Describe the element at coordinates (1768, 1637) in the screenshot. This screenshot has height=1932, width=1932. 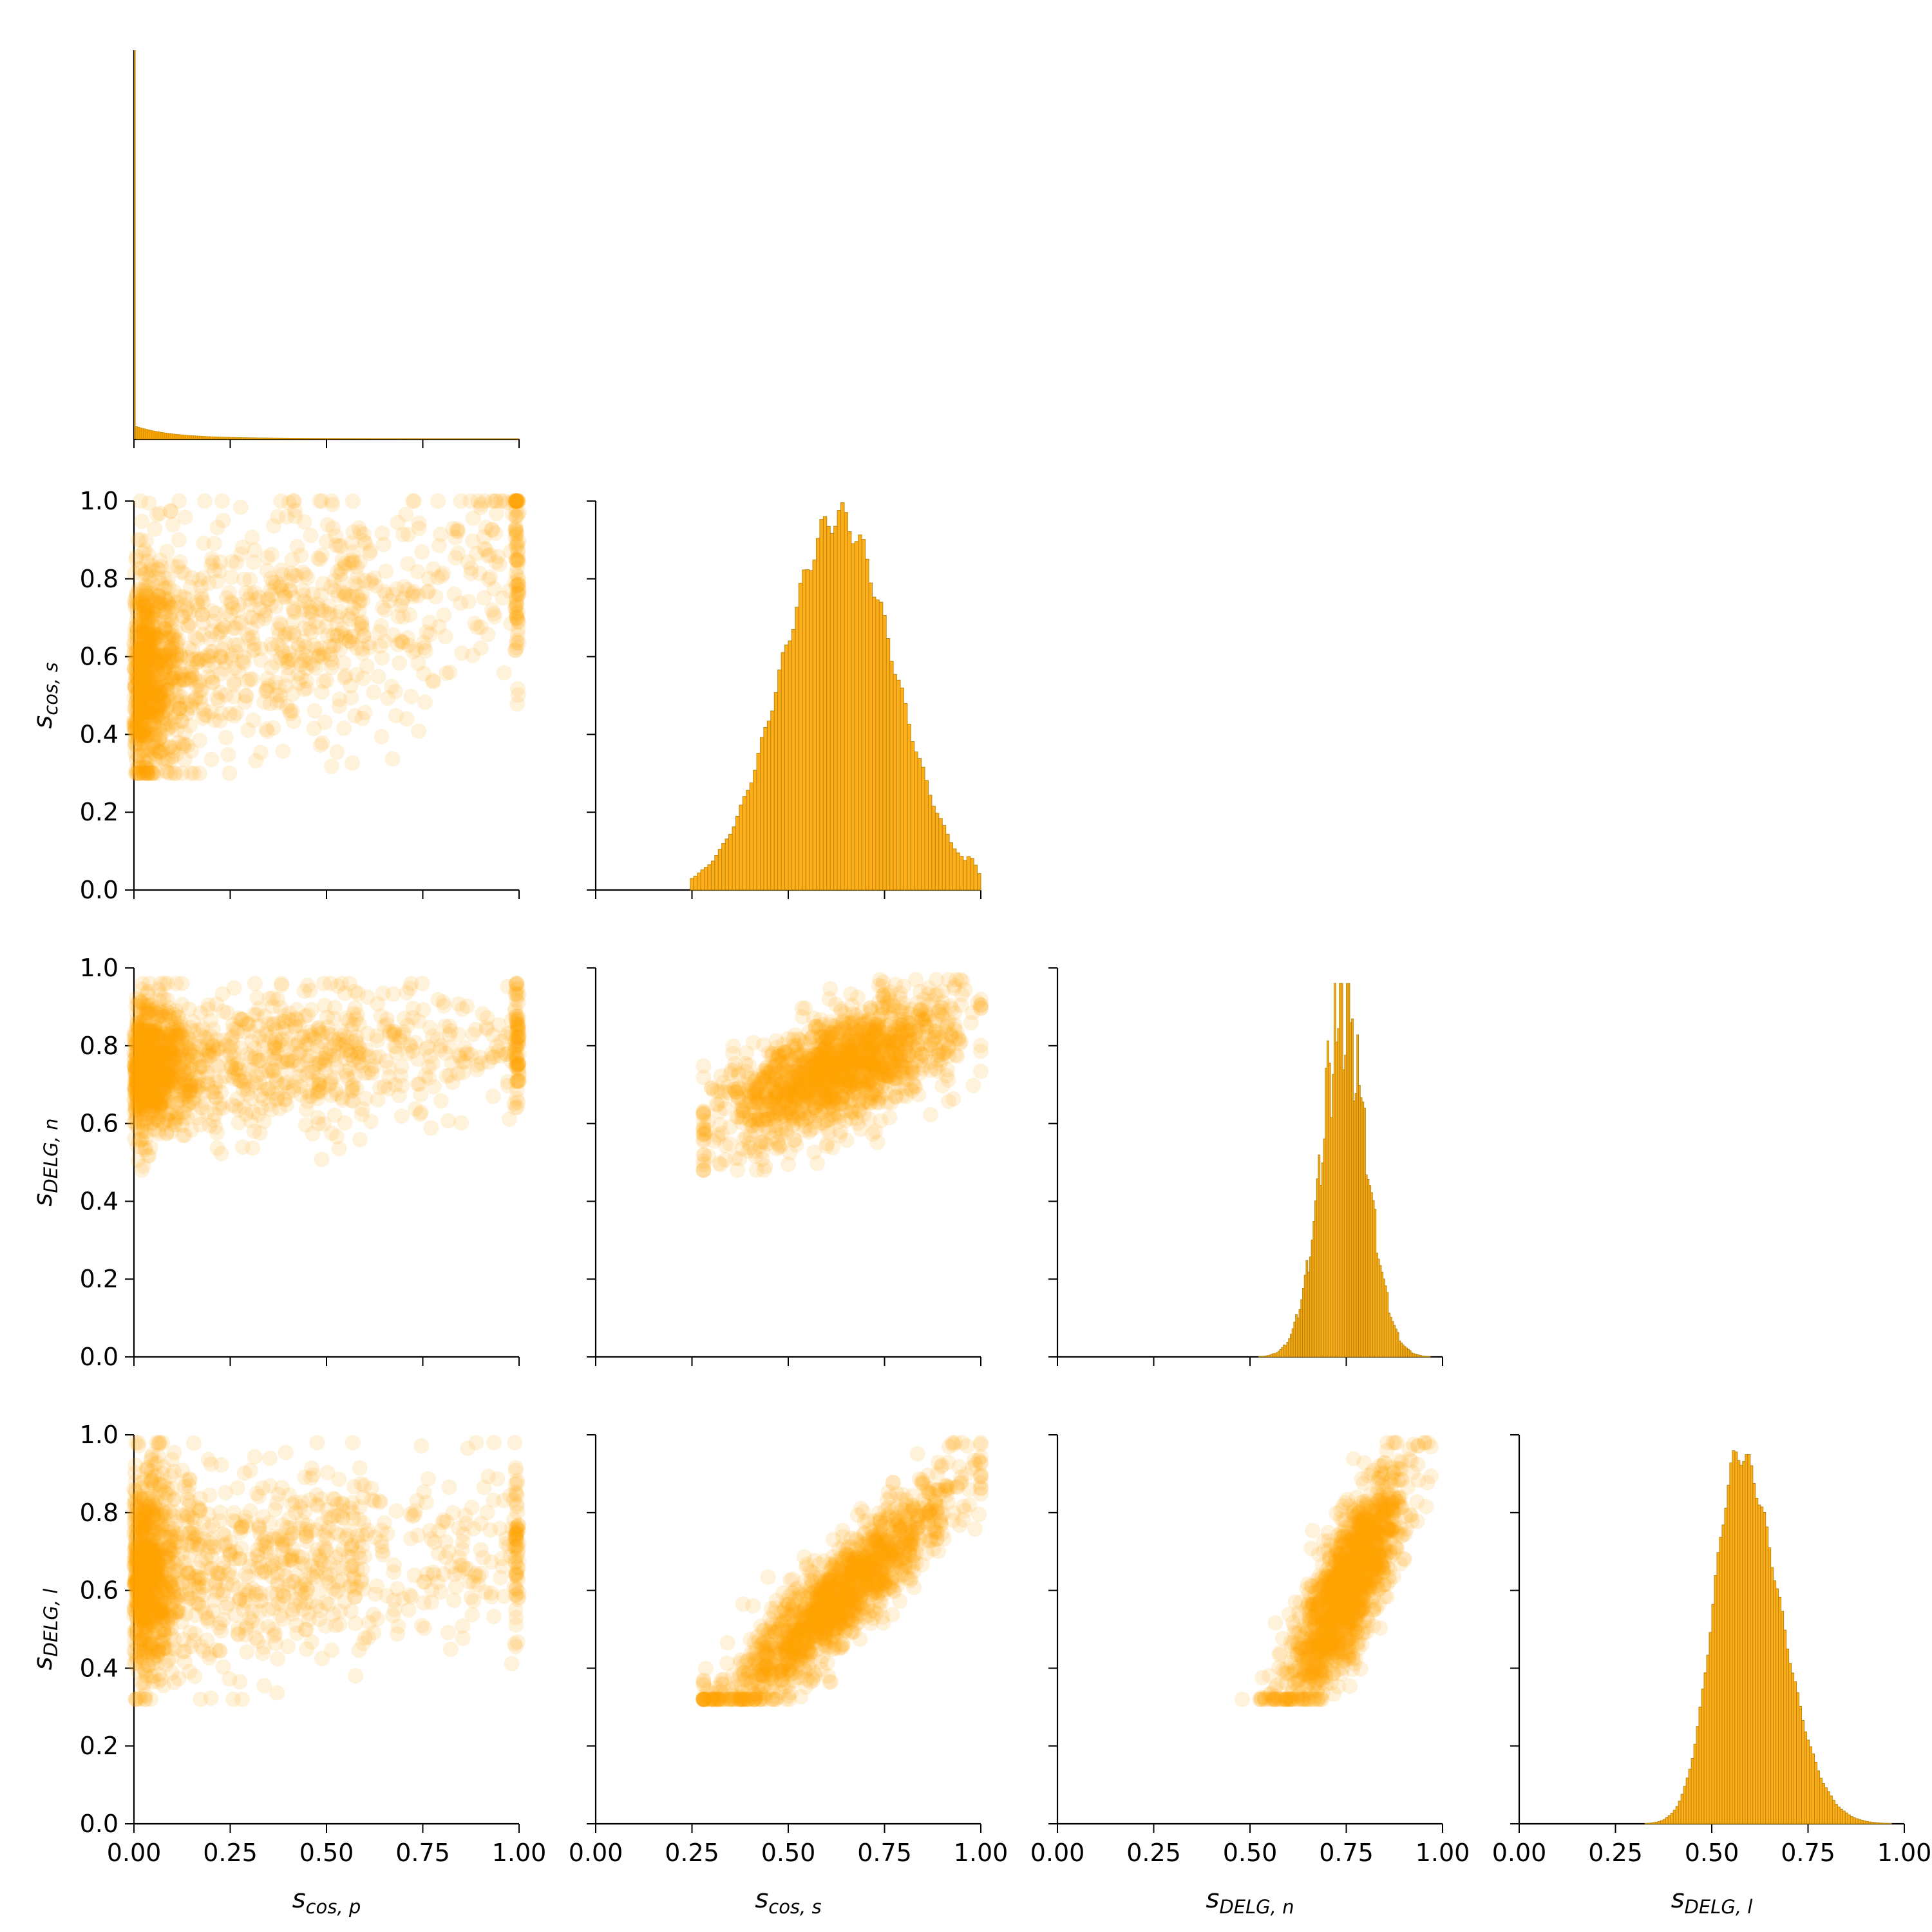
I see `histogram-sdelg_l` at that location.